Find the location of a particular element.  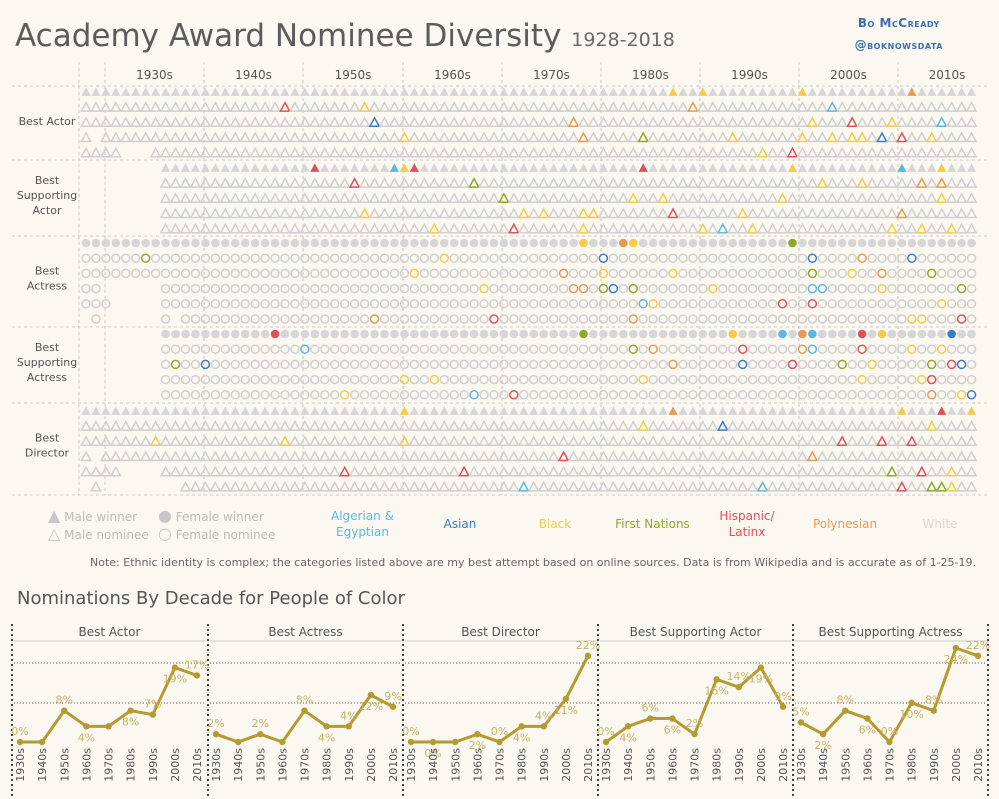

legend-group-black: Black is located at coordinates (555, 524).